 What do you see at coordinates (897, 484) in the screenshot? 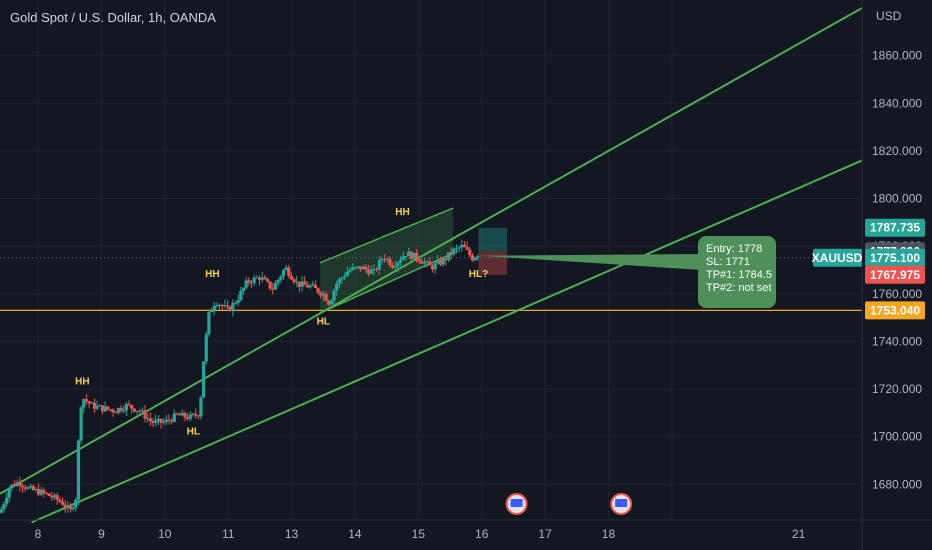
I see `y-tick-label: 1680.000` at bounding box center [897, 484].